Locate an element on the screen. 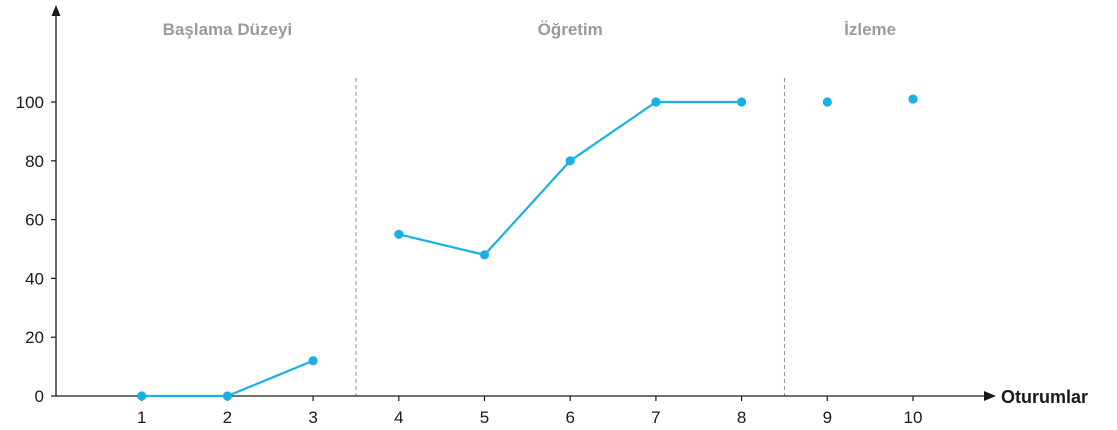  x-tick-label-9: 9 is located at coordinates (827, 417).